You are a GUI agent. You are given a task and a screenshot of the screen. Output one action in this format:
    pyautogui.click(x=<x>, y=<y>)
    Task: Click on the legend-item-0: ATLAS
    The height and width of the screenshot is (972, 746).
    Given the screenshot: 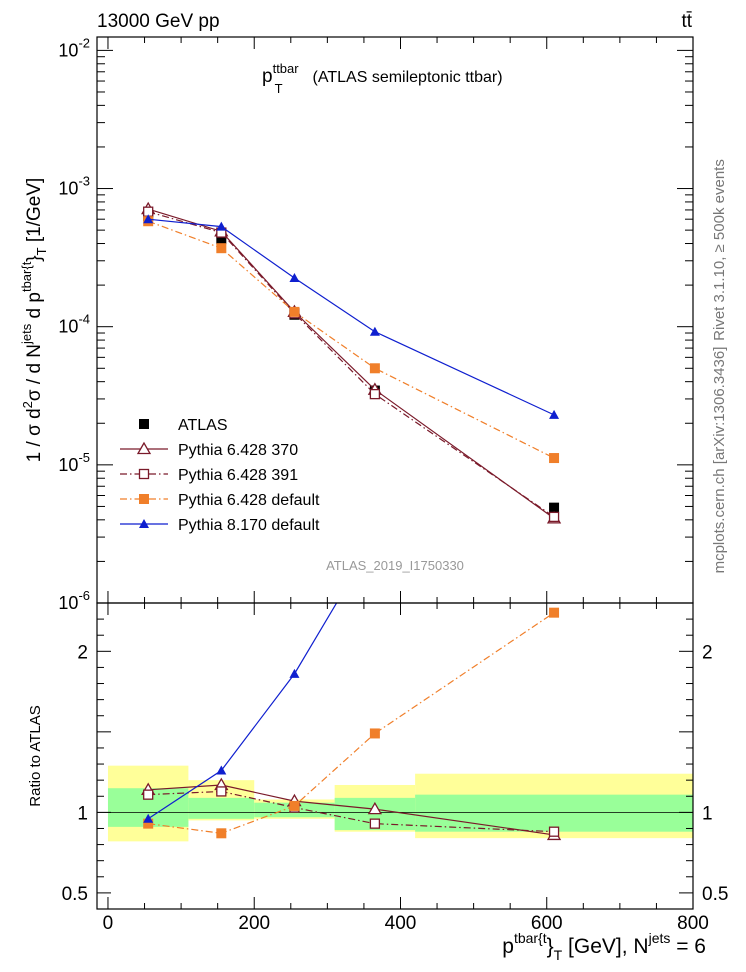 What is the action you would take?
    pyautogui.click(x=183, y=425)
    